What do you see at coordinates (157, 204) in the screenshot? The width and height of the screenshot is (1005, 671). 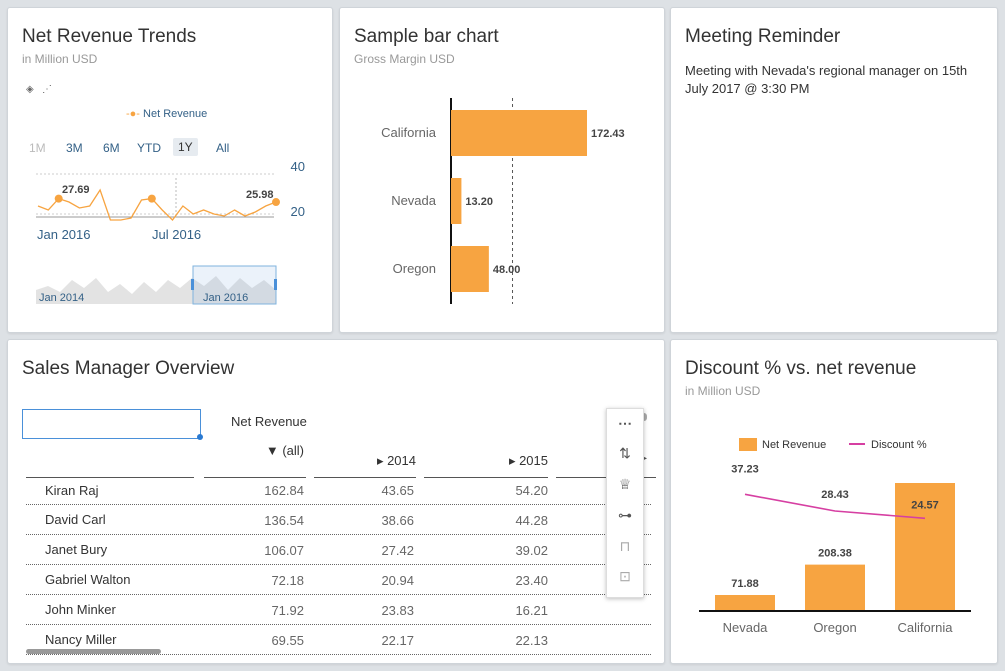 I see `revenue-line` at bounding box center [157, 204].